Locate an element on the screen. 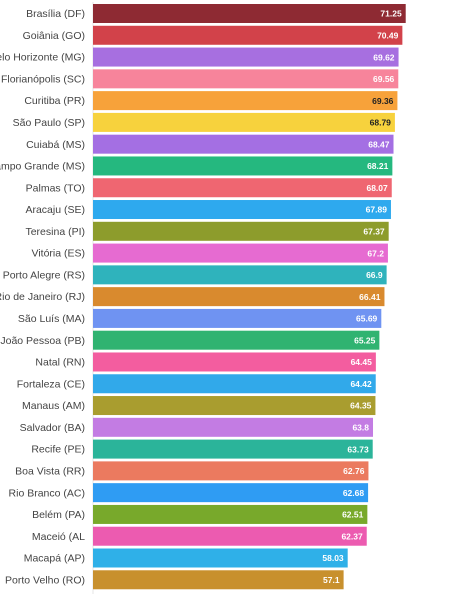 This screenshot has height=601, width=454. value-label: 68.07 is located at coordinates (377, 188).